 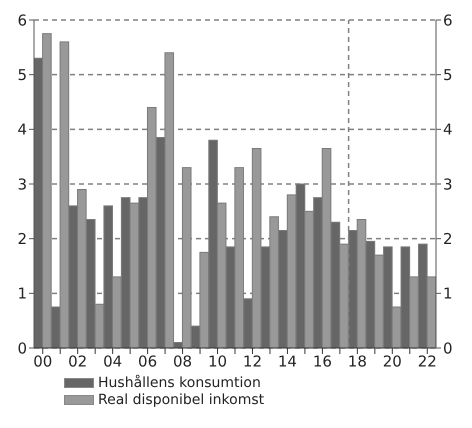 I want to click on x-tick-label: 00, so click(x=42, y=361).